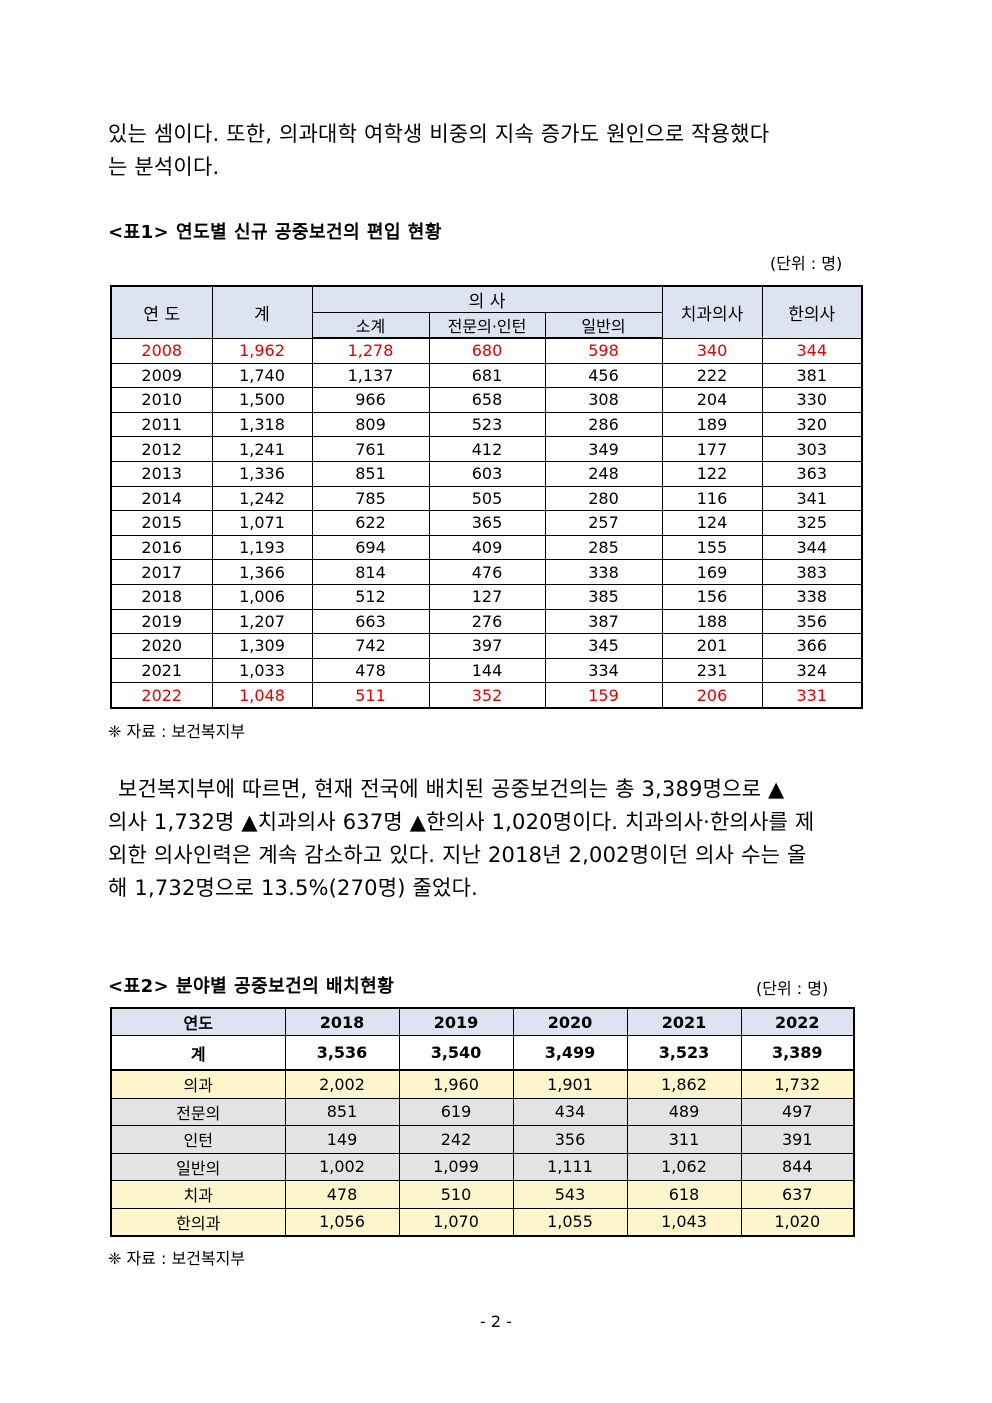  I want to click on table-cell: 1,002, so click(342, 1166).